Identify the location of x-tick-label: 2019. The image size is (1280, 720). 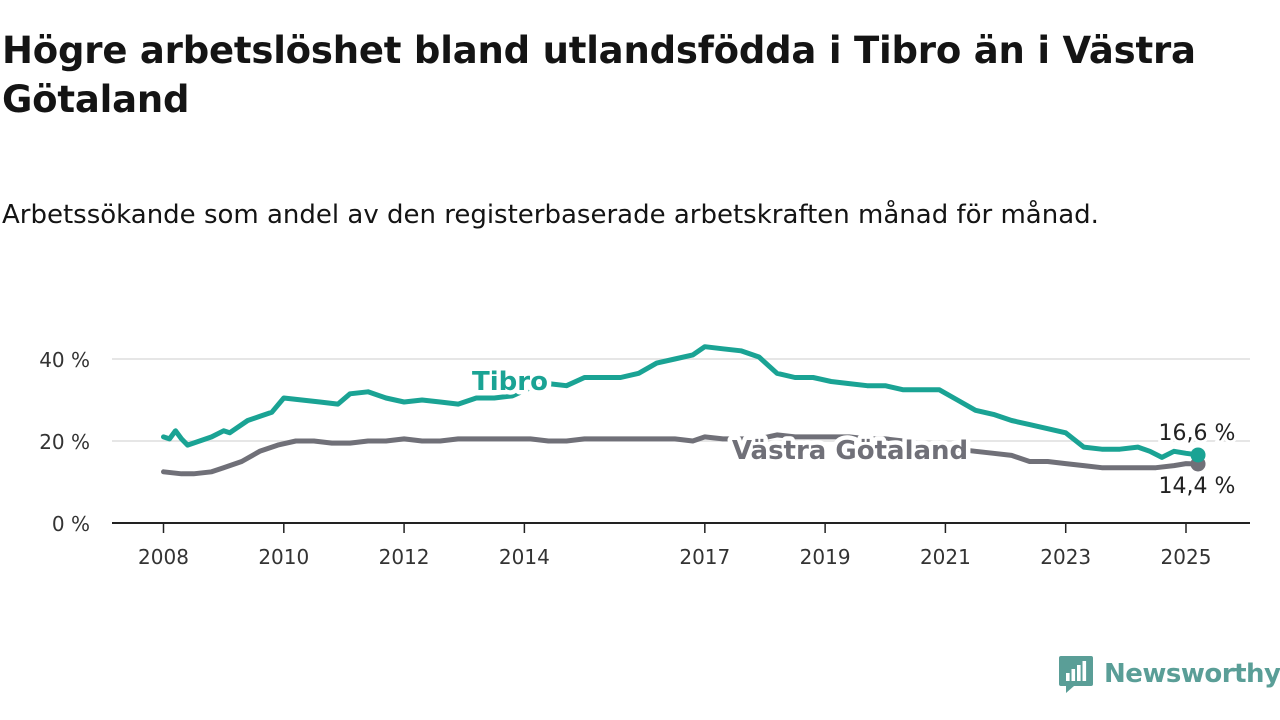
(825, 557).